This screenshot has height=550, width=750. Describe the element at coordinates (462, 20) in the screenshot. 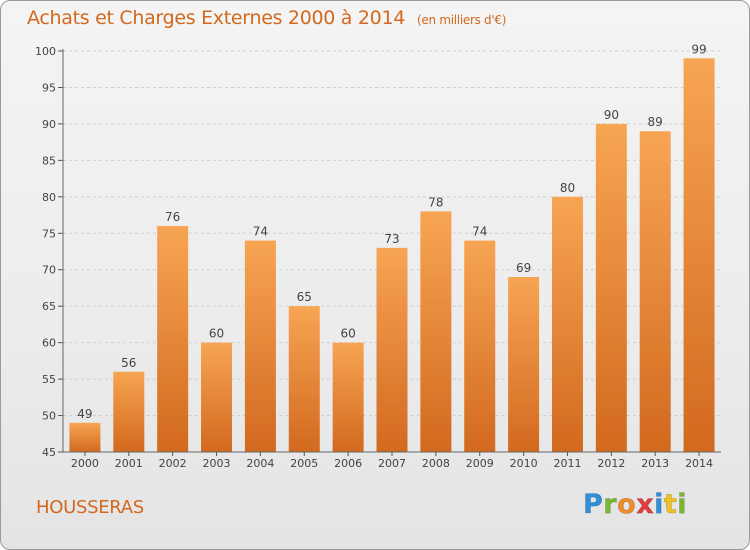

I see `chart-unit: (en milliers d'€)` at that location.